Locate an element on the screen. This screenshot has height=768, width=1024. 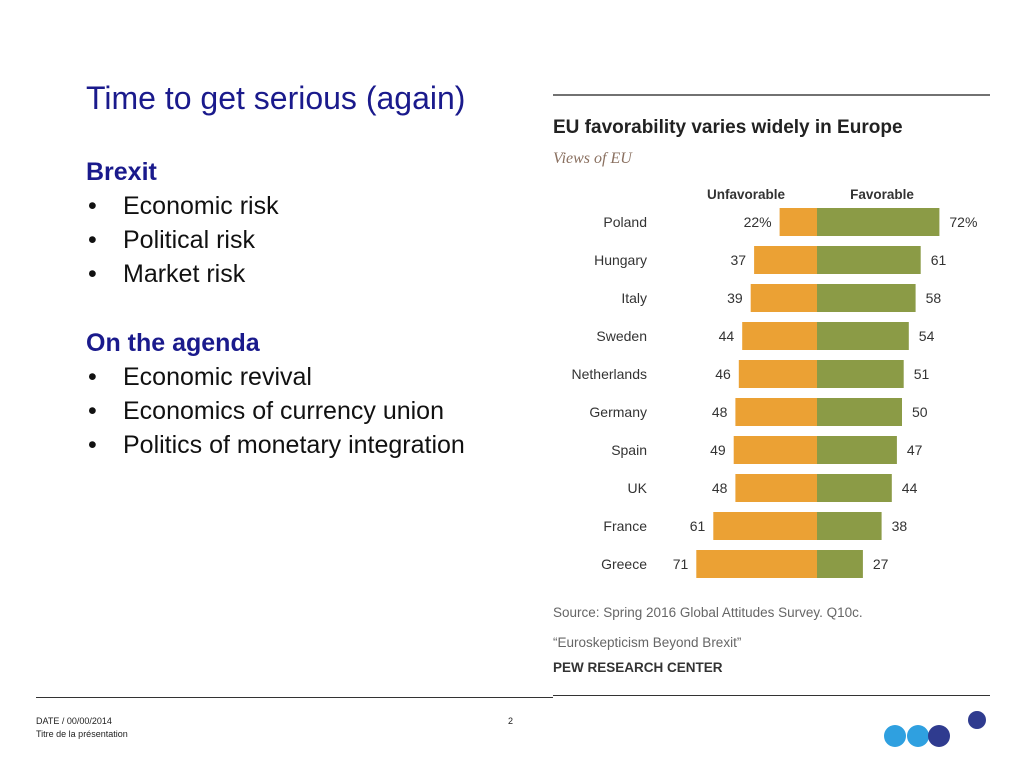
footer-date: DATE / 00/00/2014 is located at coordinates (74, 721).